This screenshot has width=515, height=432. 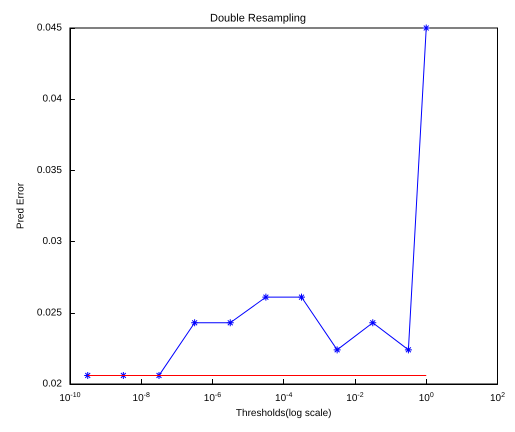 What do you see at coordinates (21, 206) in the screenshot?
I see `y-axis-title: Pred Error` at bounding box center [21, 206].